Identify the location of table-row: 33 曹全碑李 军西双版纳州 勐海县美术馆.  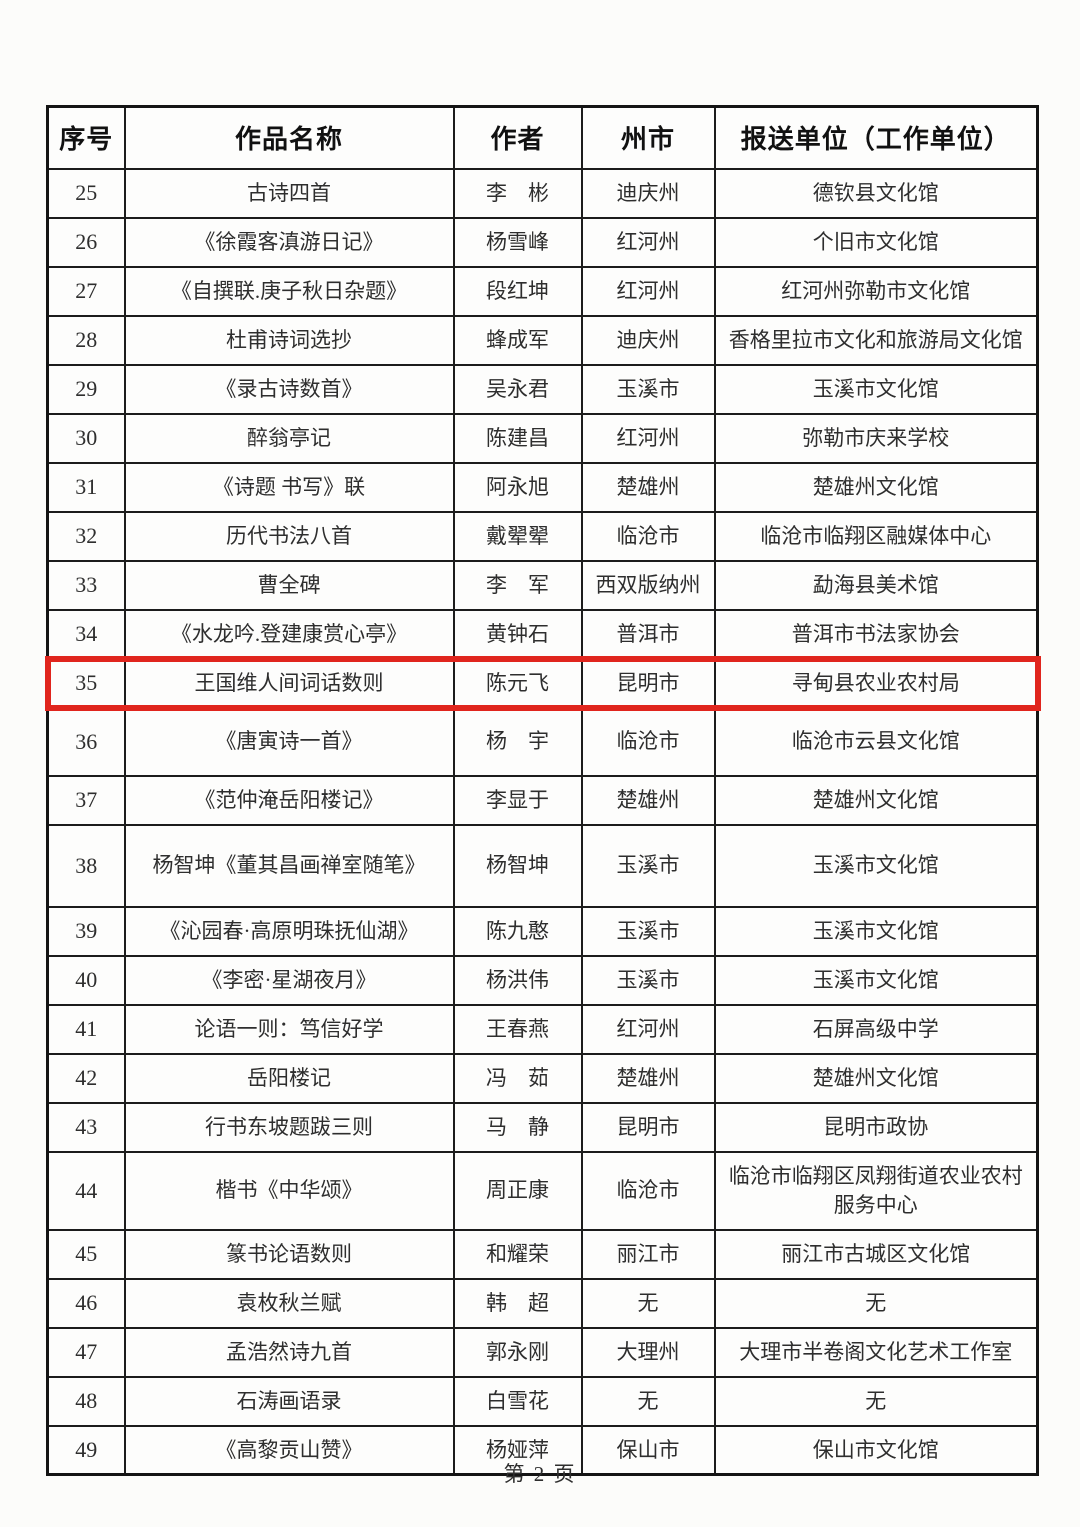
(542, 585).